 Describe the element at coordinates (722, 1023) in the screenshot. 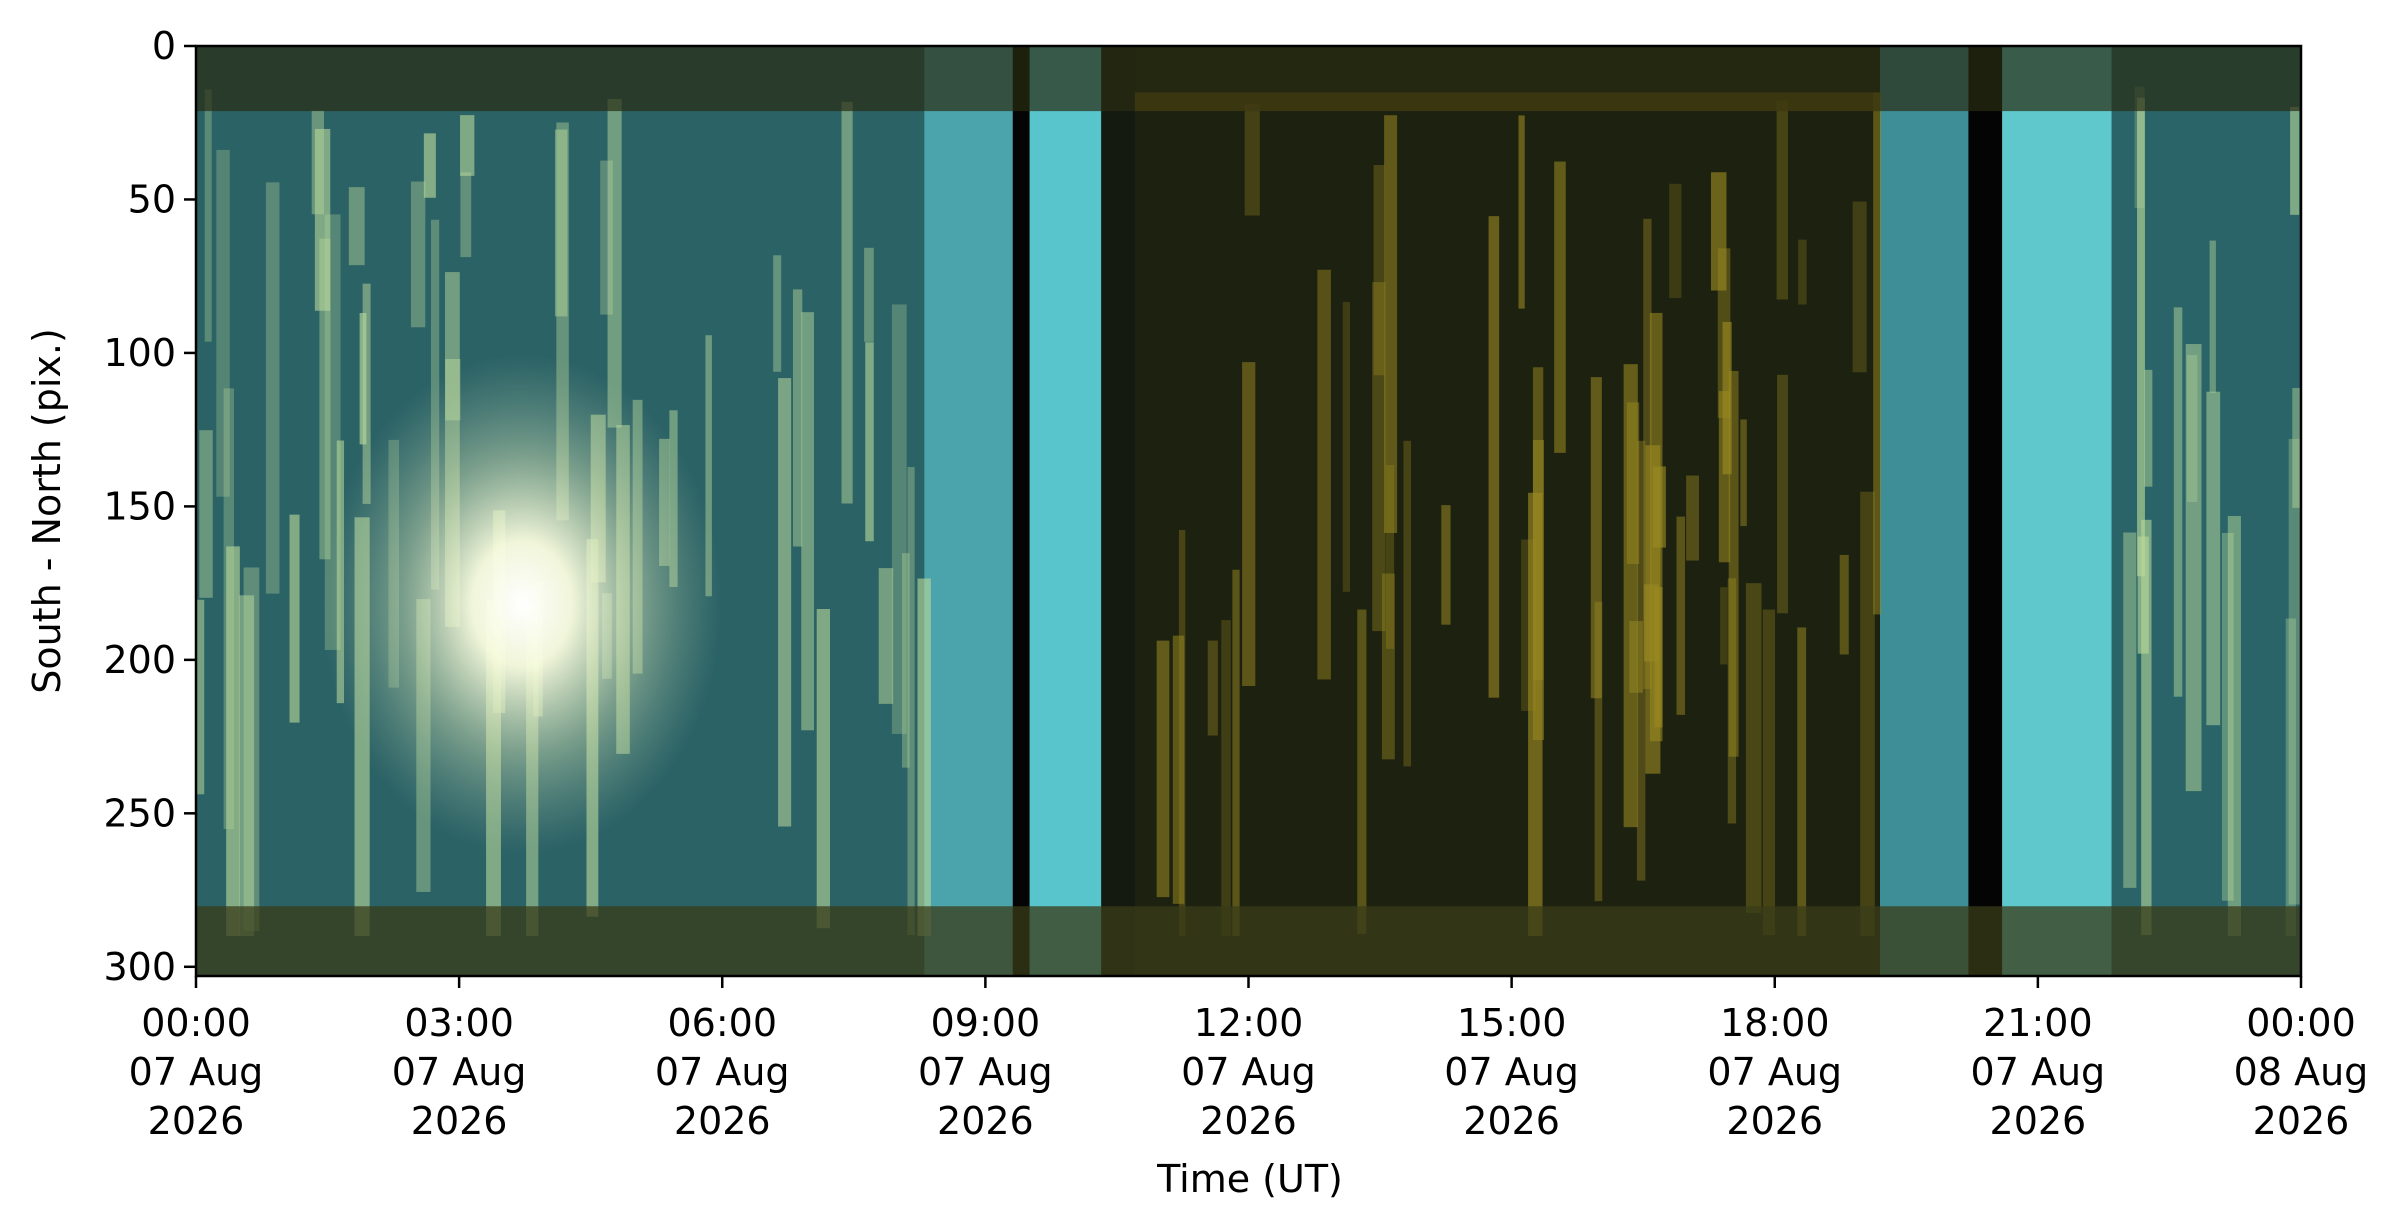

I see `x-tick-label: 06:00` at that location.